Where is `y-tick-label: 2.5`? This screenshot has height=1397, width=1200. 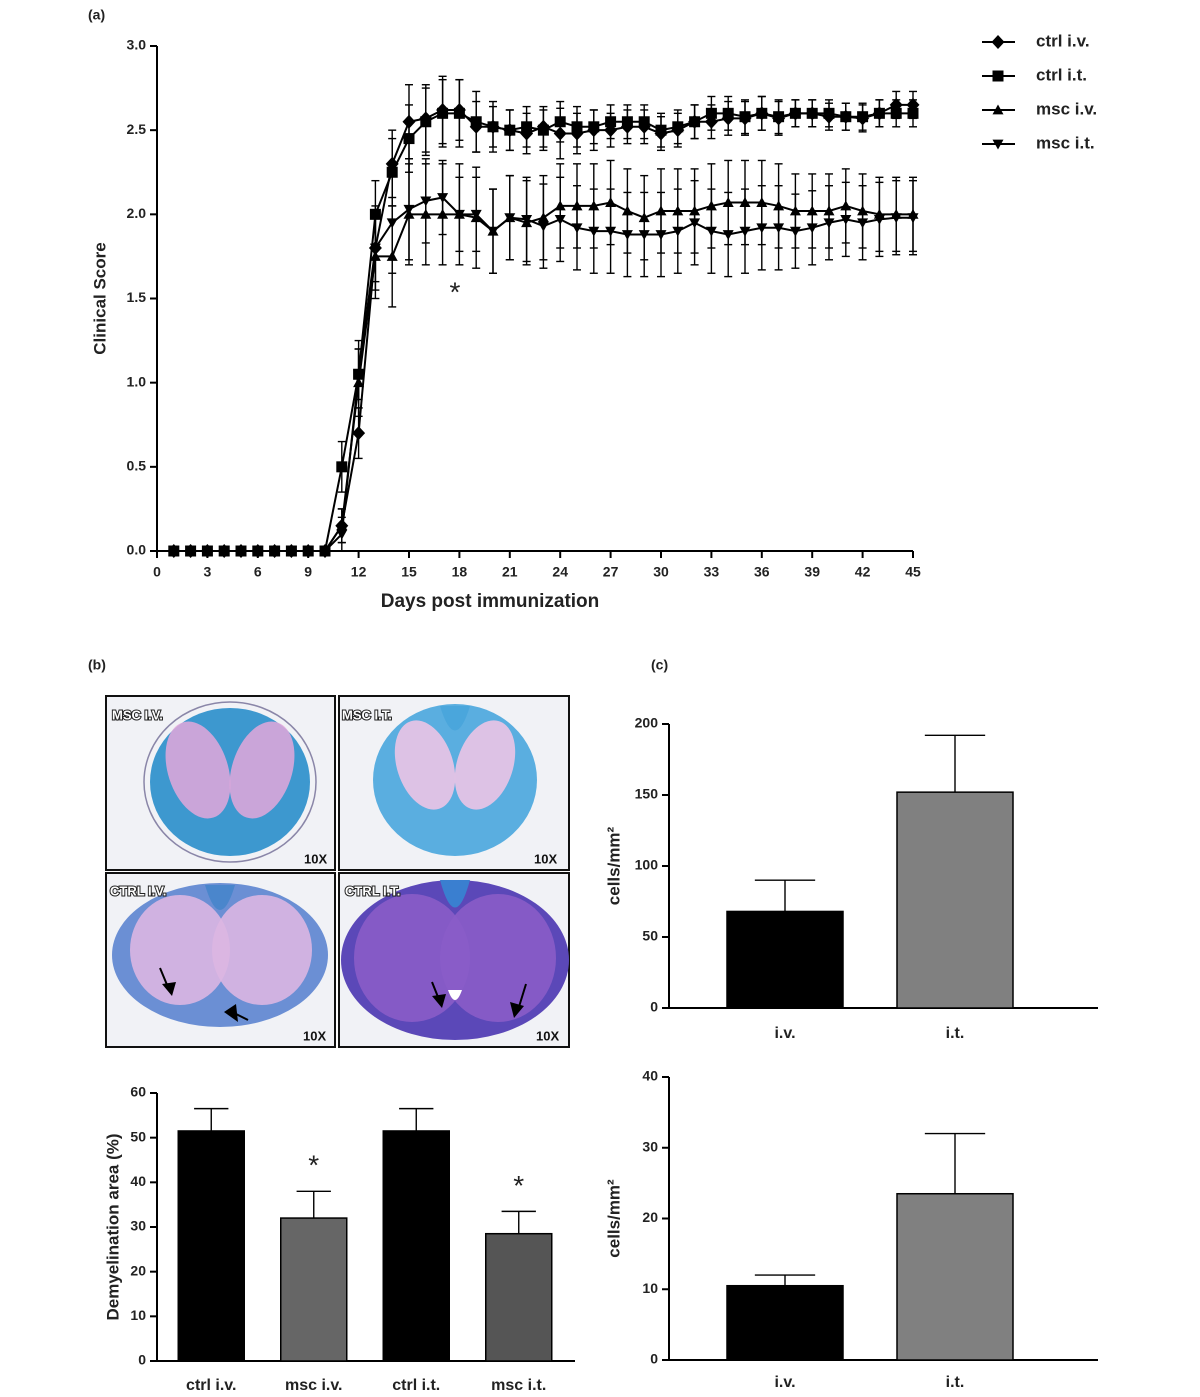
y-tick-label: 2.5 is located at coordinates (137, 129).